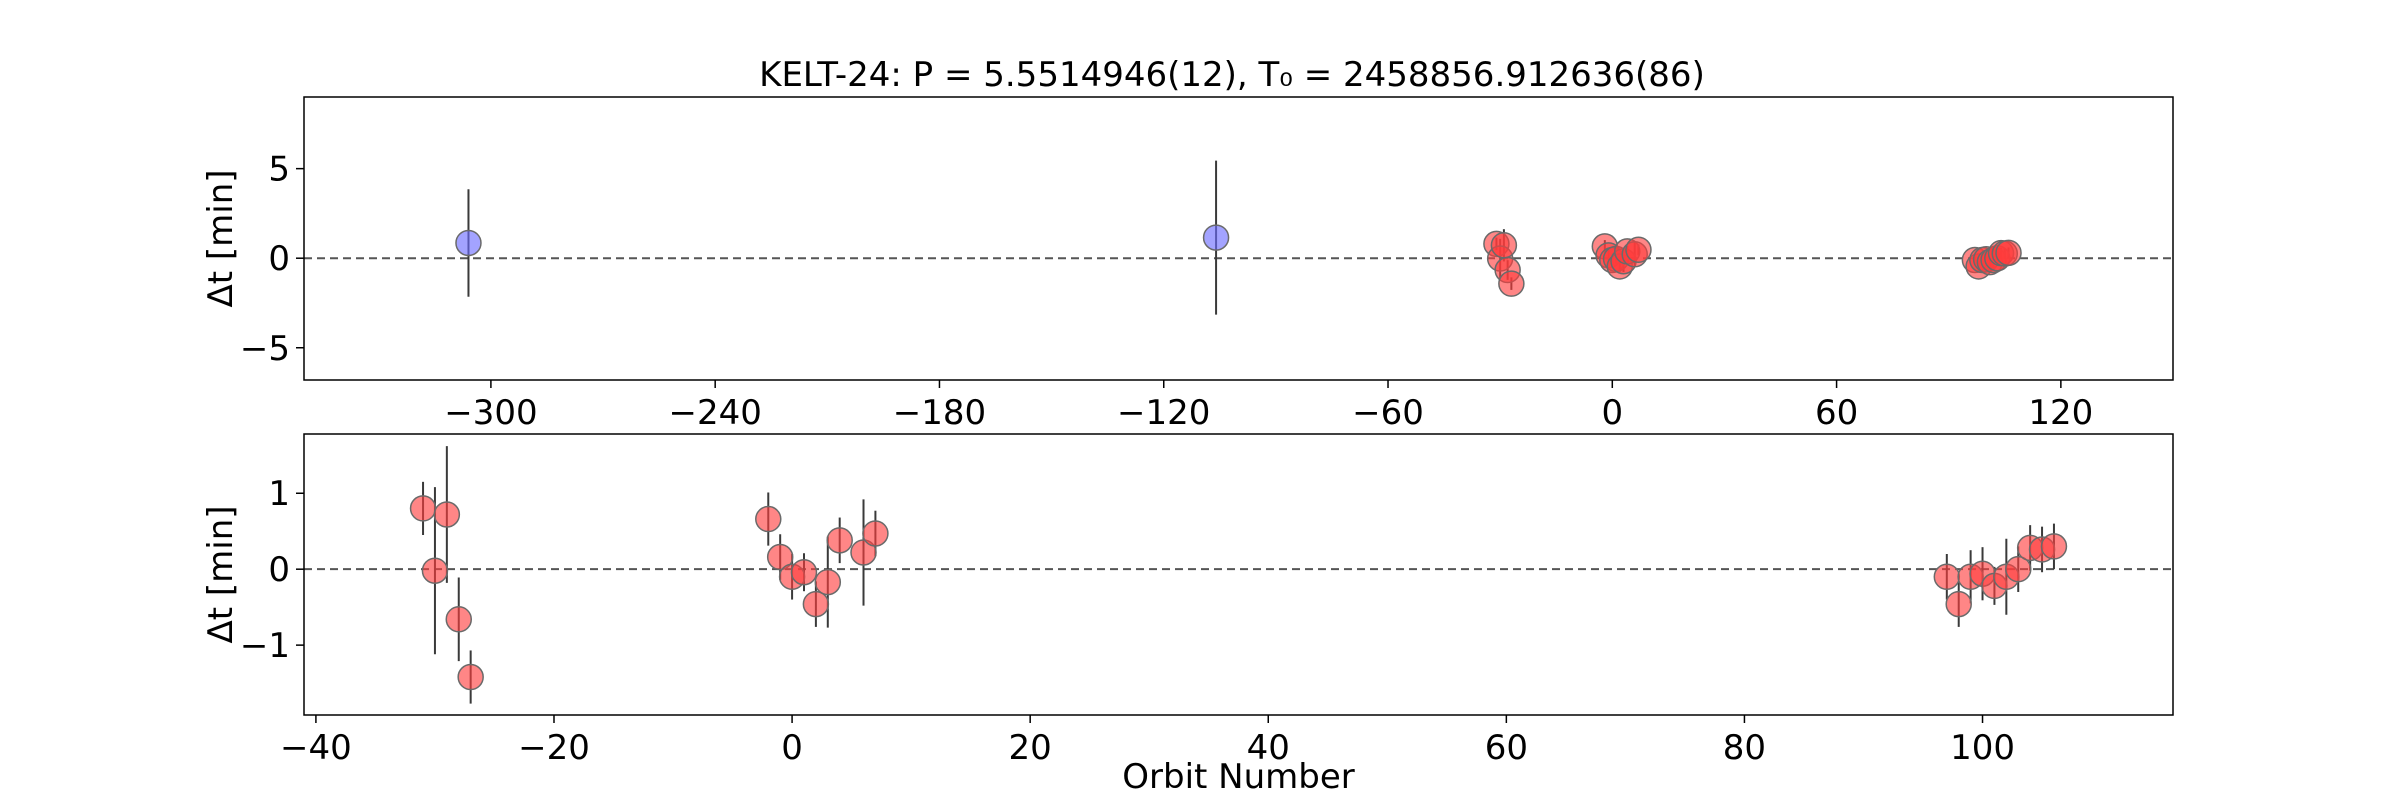  I want to click on x-tick-label: −240, so click(714, 413).